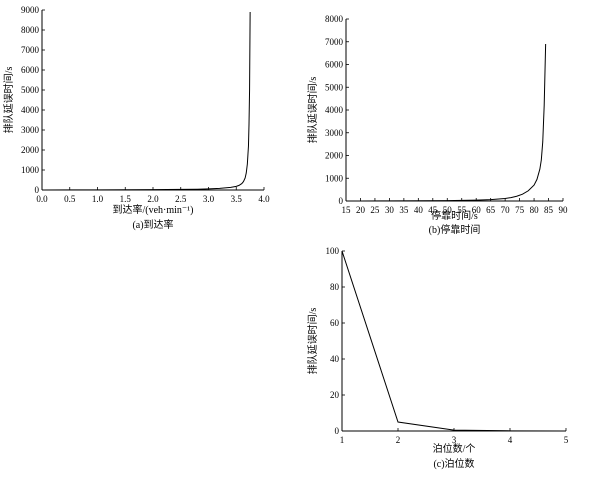 The height and width of the screenshot is (489, 599). I want to click on x-axis-label: 停靠时间/s, so click(454, 215).